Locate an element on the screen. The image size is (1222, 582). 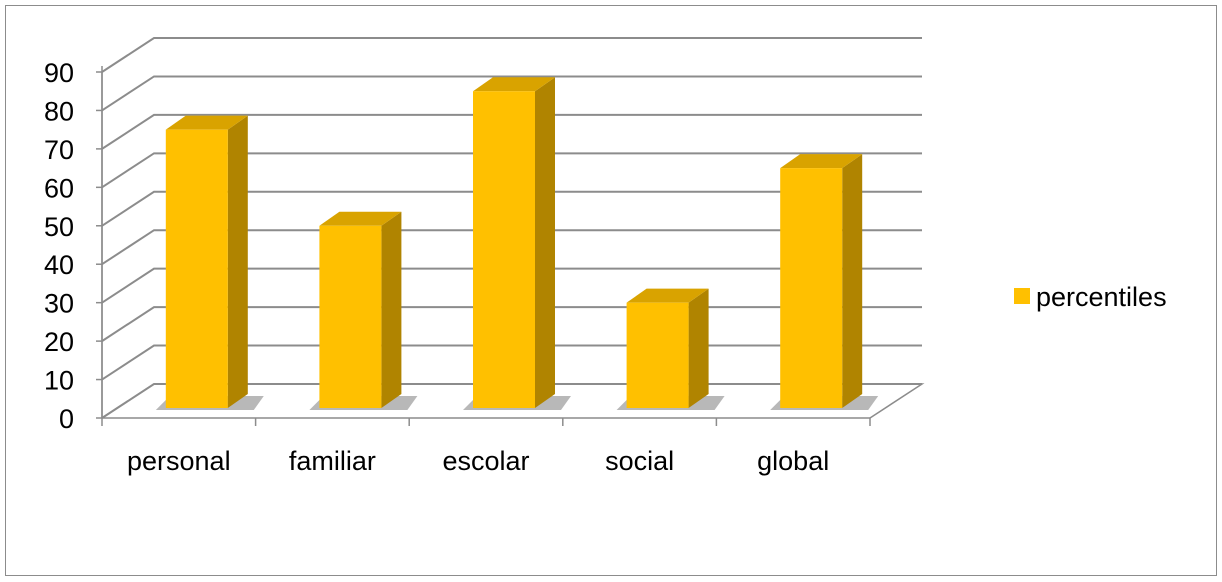
y-tick-label: 30 is located at coordinates (59, 304).